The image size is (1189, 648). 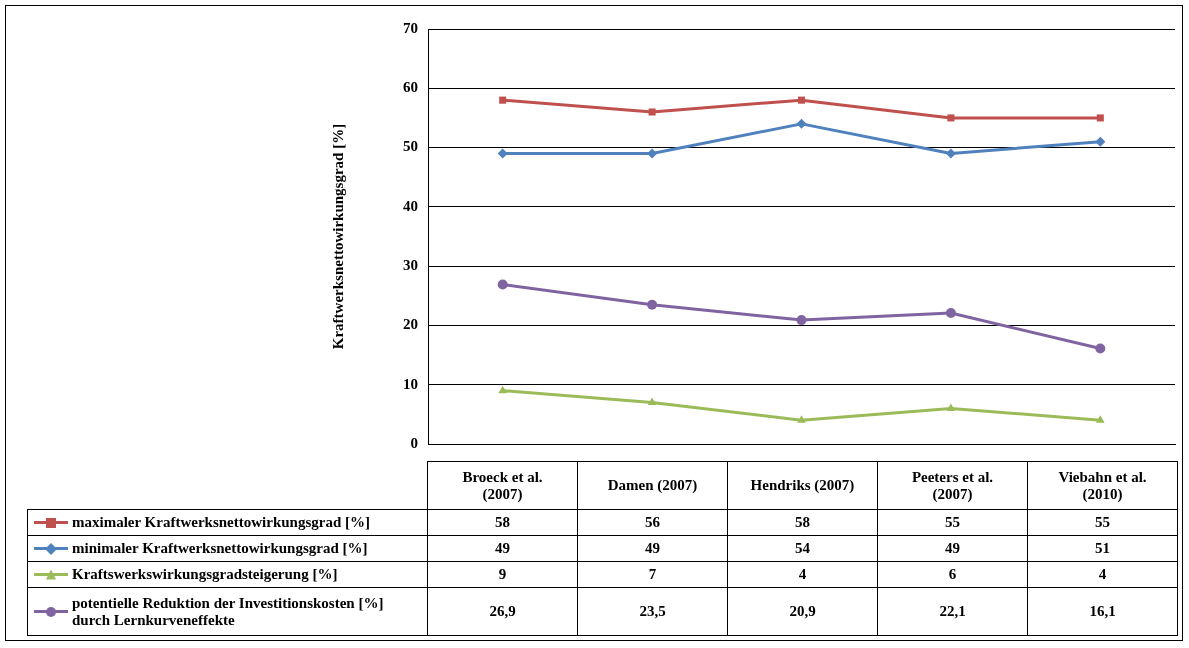 What do you see at coordinates (952, 574) in the screenshot?
I see `data-label: 6` at bounding box center [952, 574].